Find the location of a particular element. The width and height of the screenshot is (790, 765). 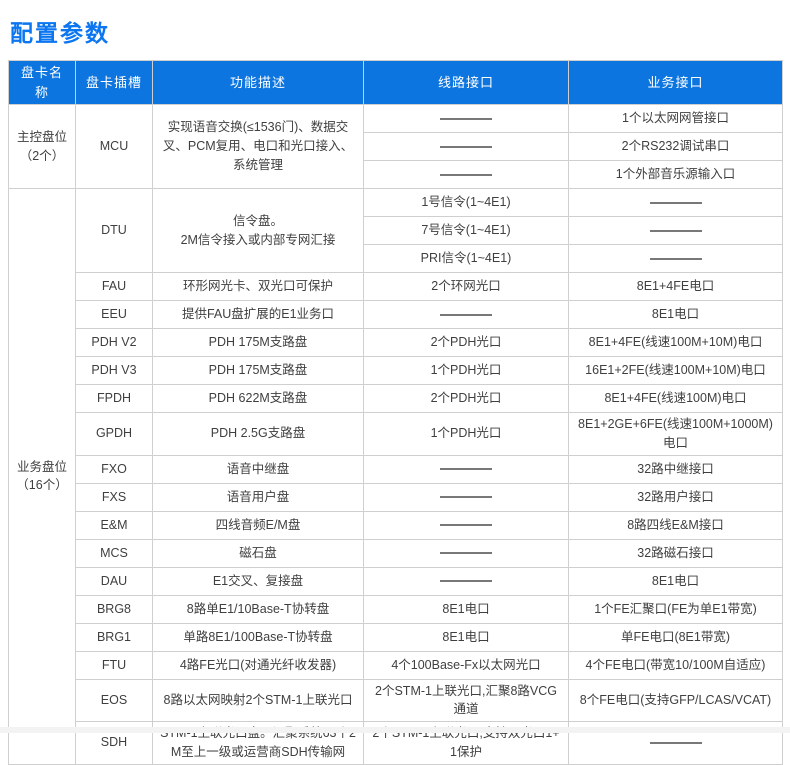

service-interface-cell: 32路磁石接口 is located at coordinates (675, 553).